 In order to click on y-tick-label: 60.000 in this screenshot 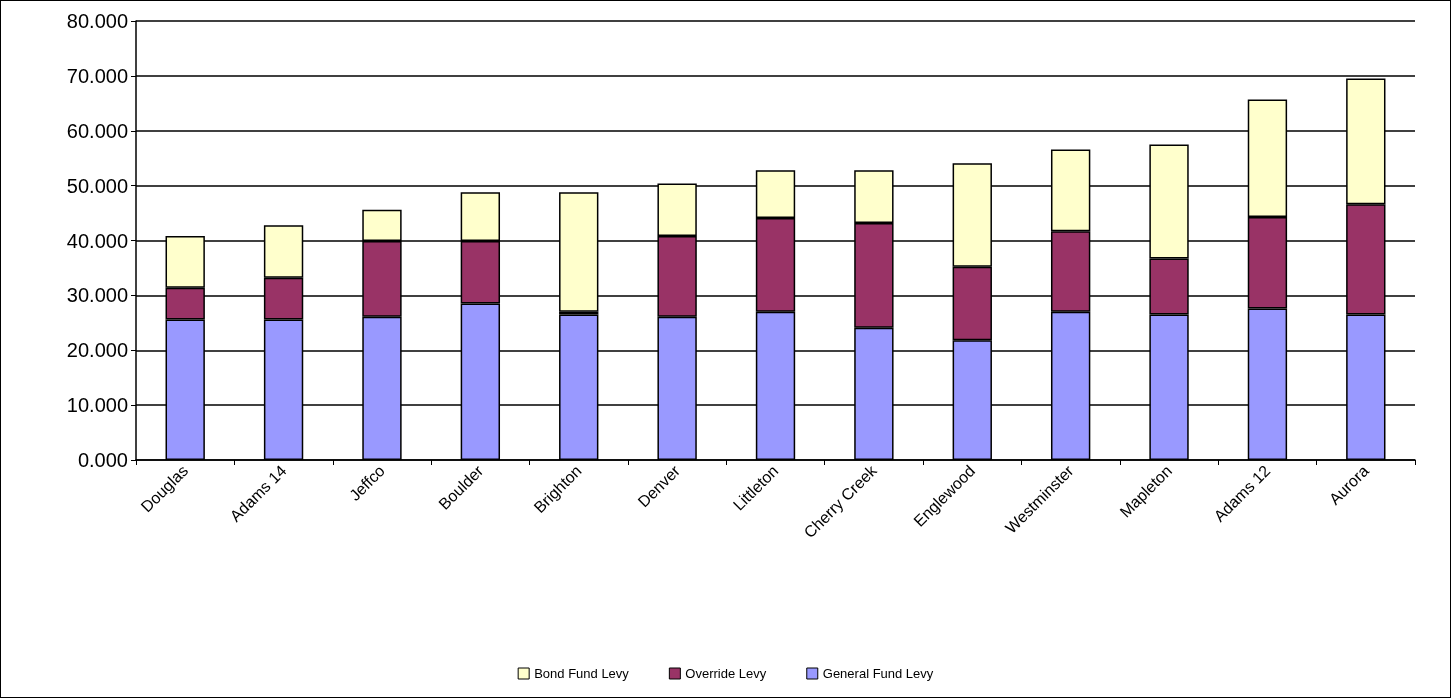, I will do `click(97, 130)`.